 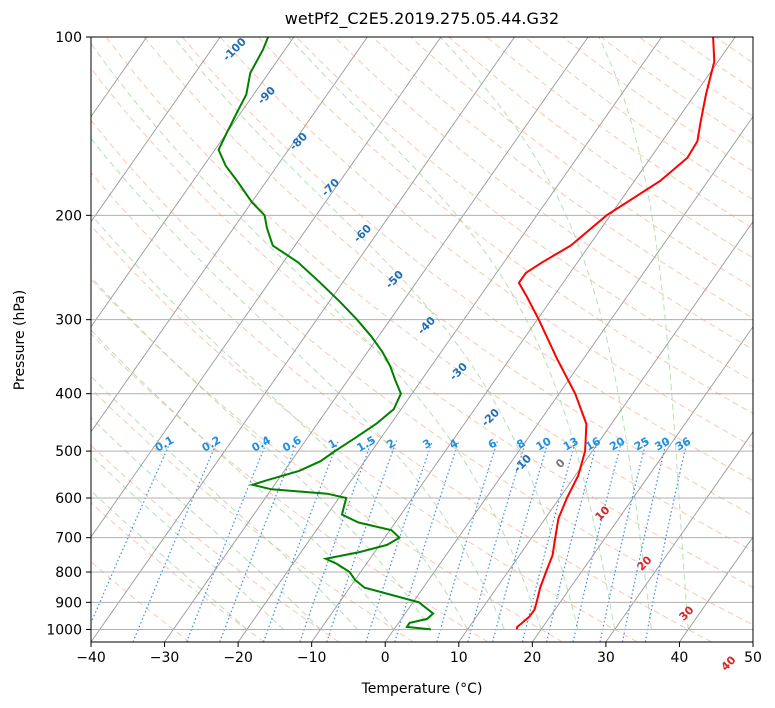 I want to click on y-tick-label: 900, so click(x=68, y=603).